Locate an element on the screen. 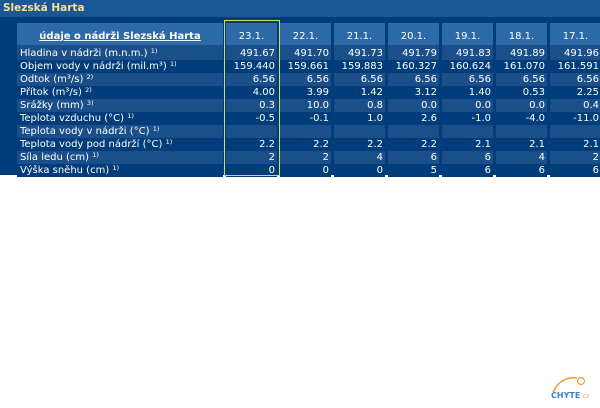 The image size is (600, 408). row-label: Výška sněhu (cm) 1) is located at coordinates (120, 170).